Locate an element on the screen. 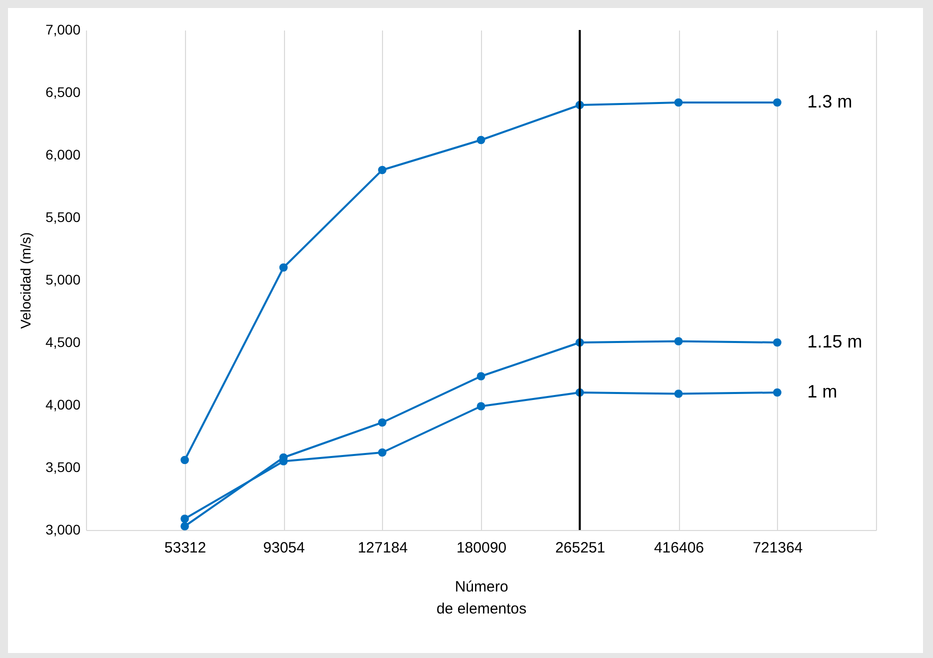 The image size is (933, 658). y-tick-label: 5,500 is located at coordinates (63, 217).